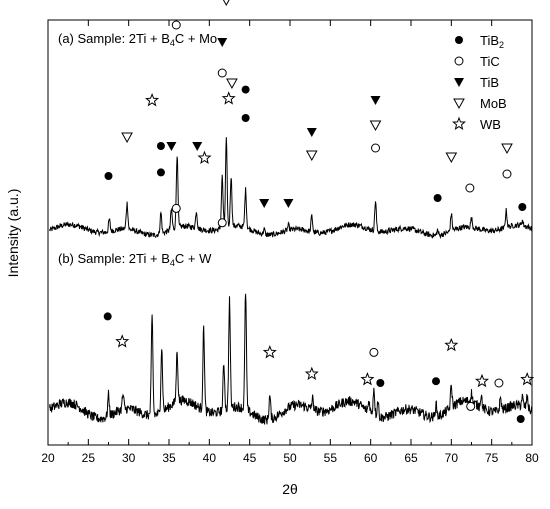  Describe the element at coordinates (492, 458) in the screenshot. I see `x-tick-label: 75` at that location.